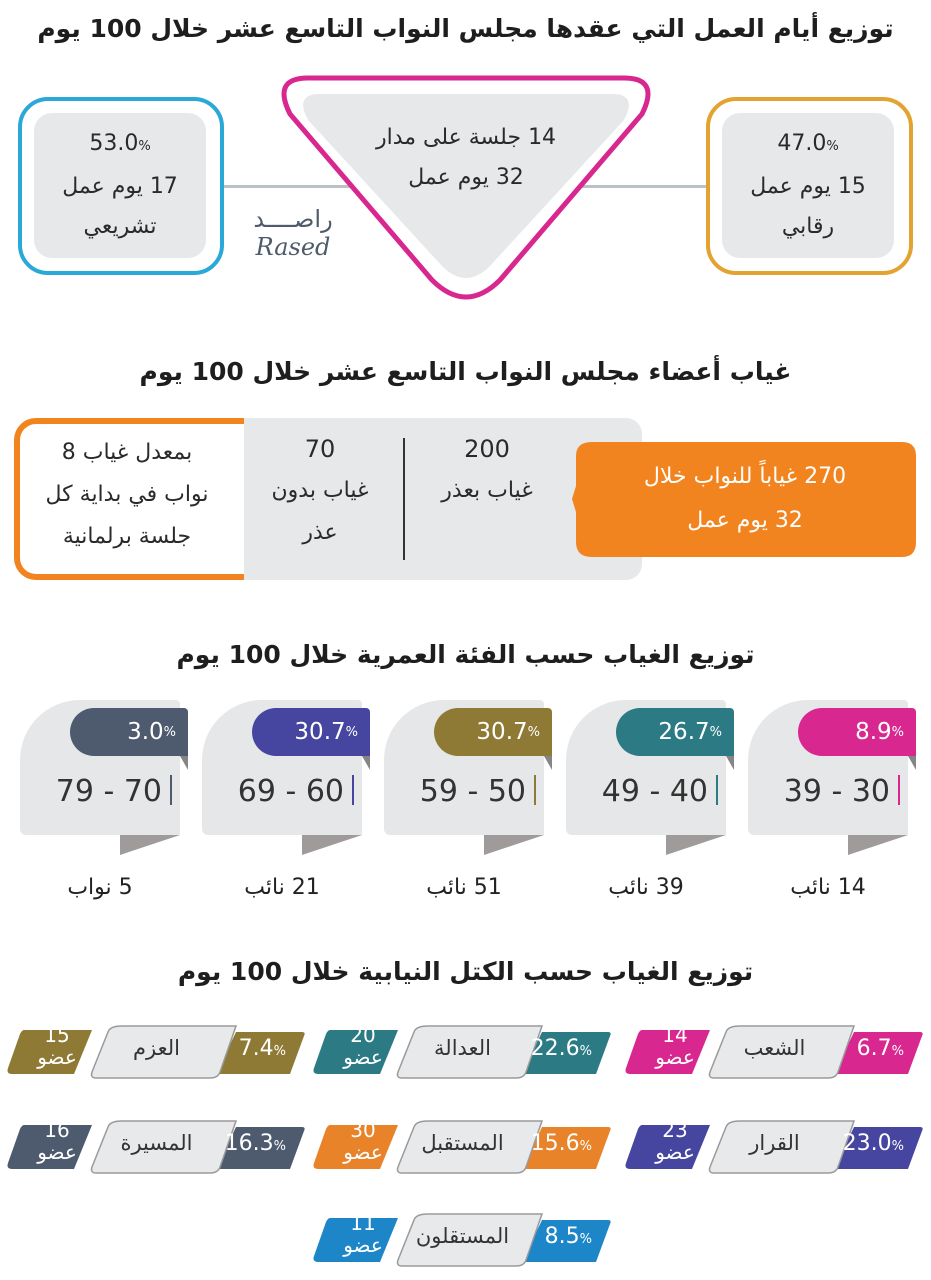 Image resolution: width=931 pixels, height=1280 pixels. I want to click on age-members: 21 نائب, so click(282, 887).